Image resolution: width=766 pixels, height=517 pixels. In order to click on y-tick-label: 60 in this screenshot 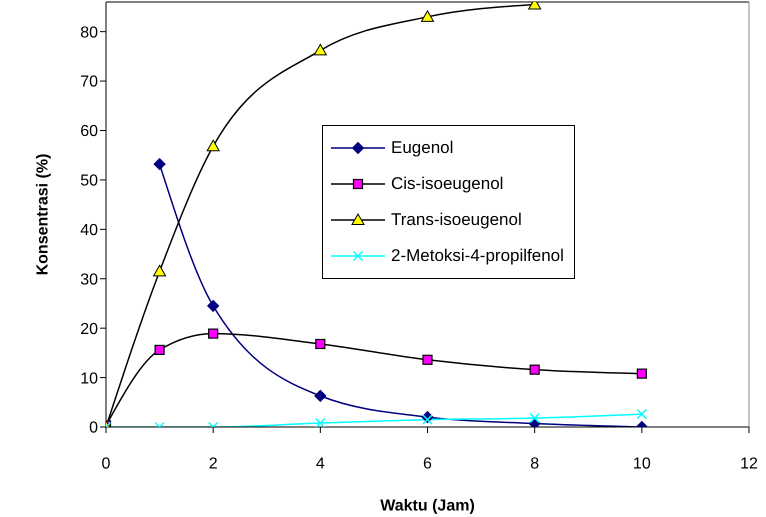, I will do `click(89, 131)`.